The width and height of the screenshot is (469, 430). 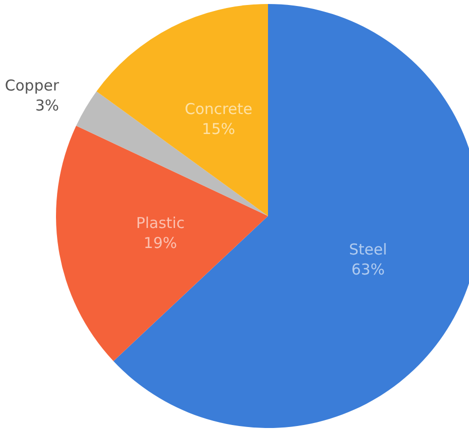 What do you see at coordinates (32, 85) in the screenshot?
I see `slice-label: Copper` at bounding box center [32, 85].